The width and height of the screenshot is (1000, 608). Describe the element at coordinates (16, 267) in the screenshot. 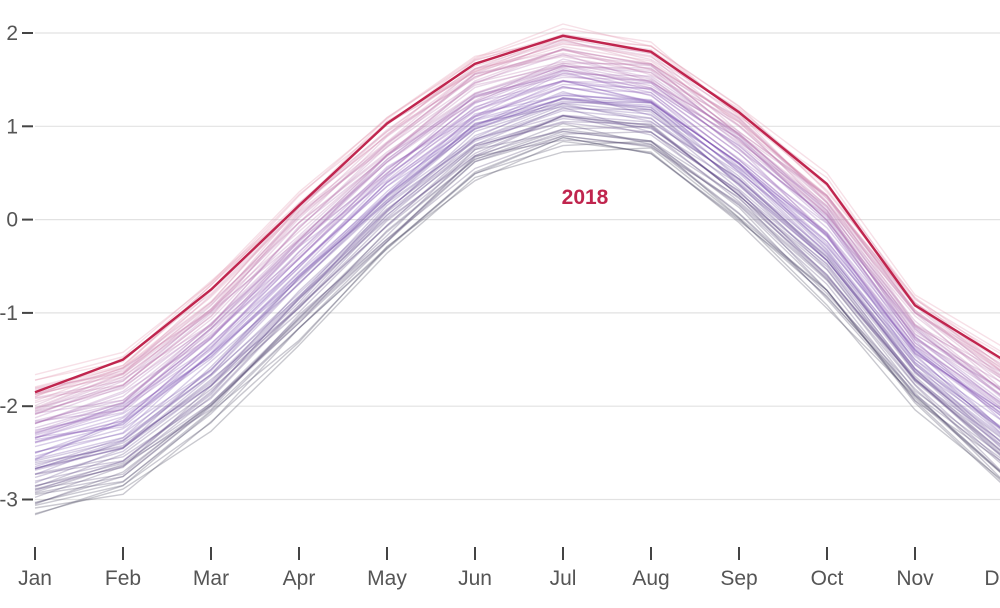

I see `y-axis: 2 1 0 -1 -2 -3` at that location.